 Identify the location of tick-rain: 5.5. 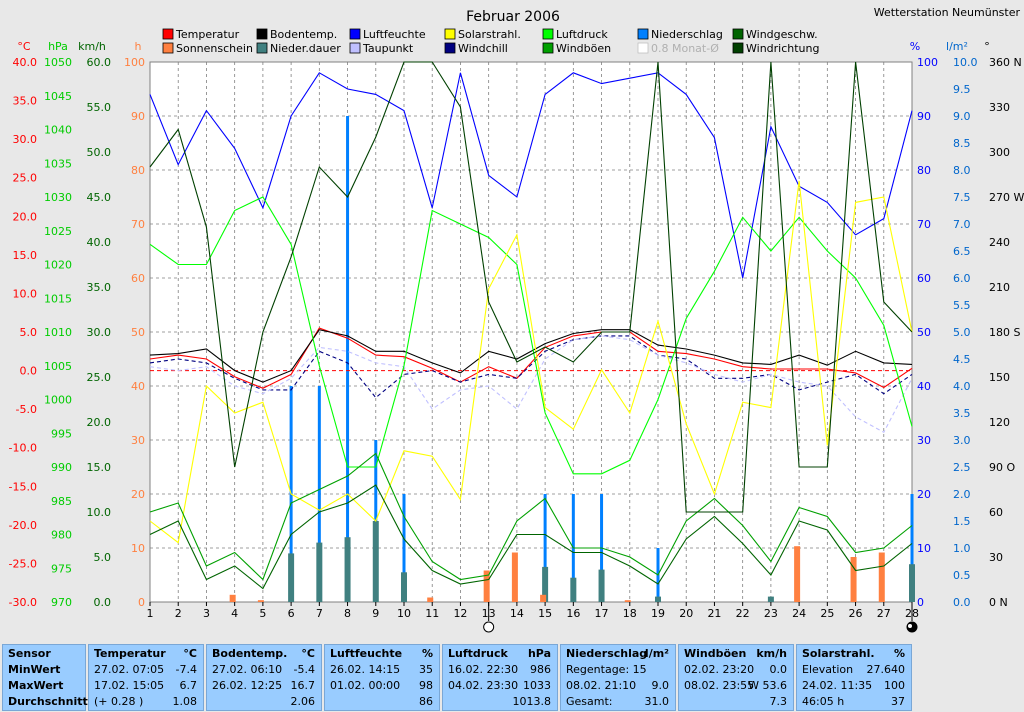
(962, 305).